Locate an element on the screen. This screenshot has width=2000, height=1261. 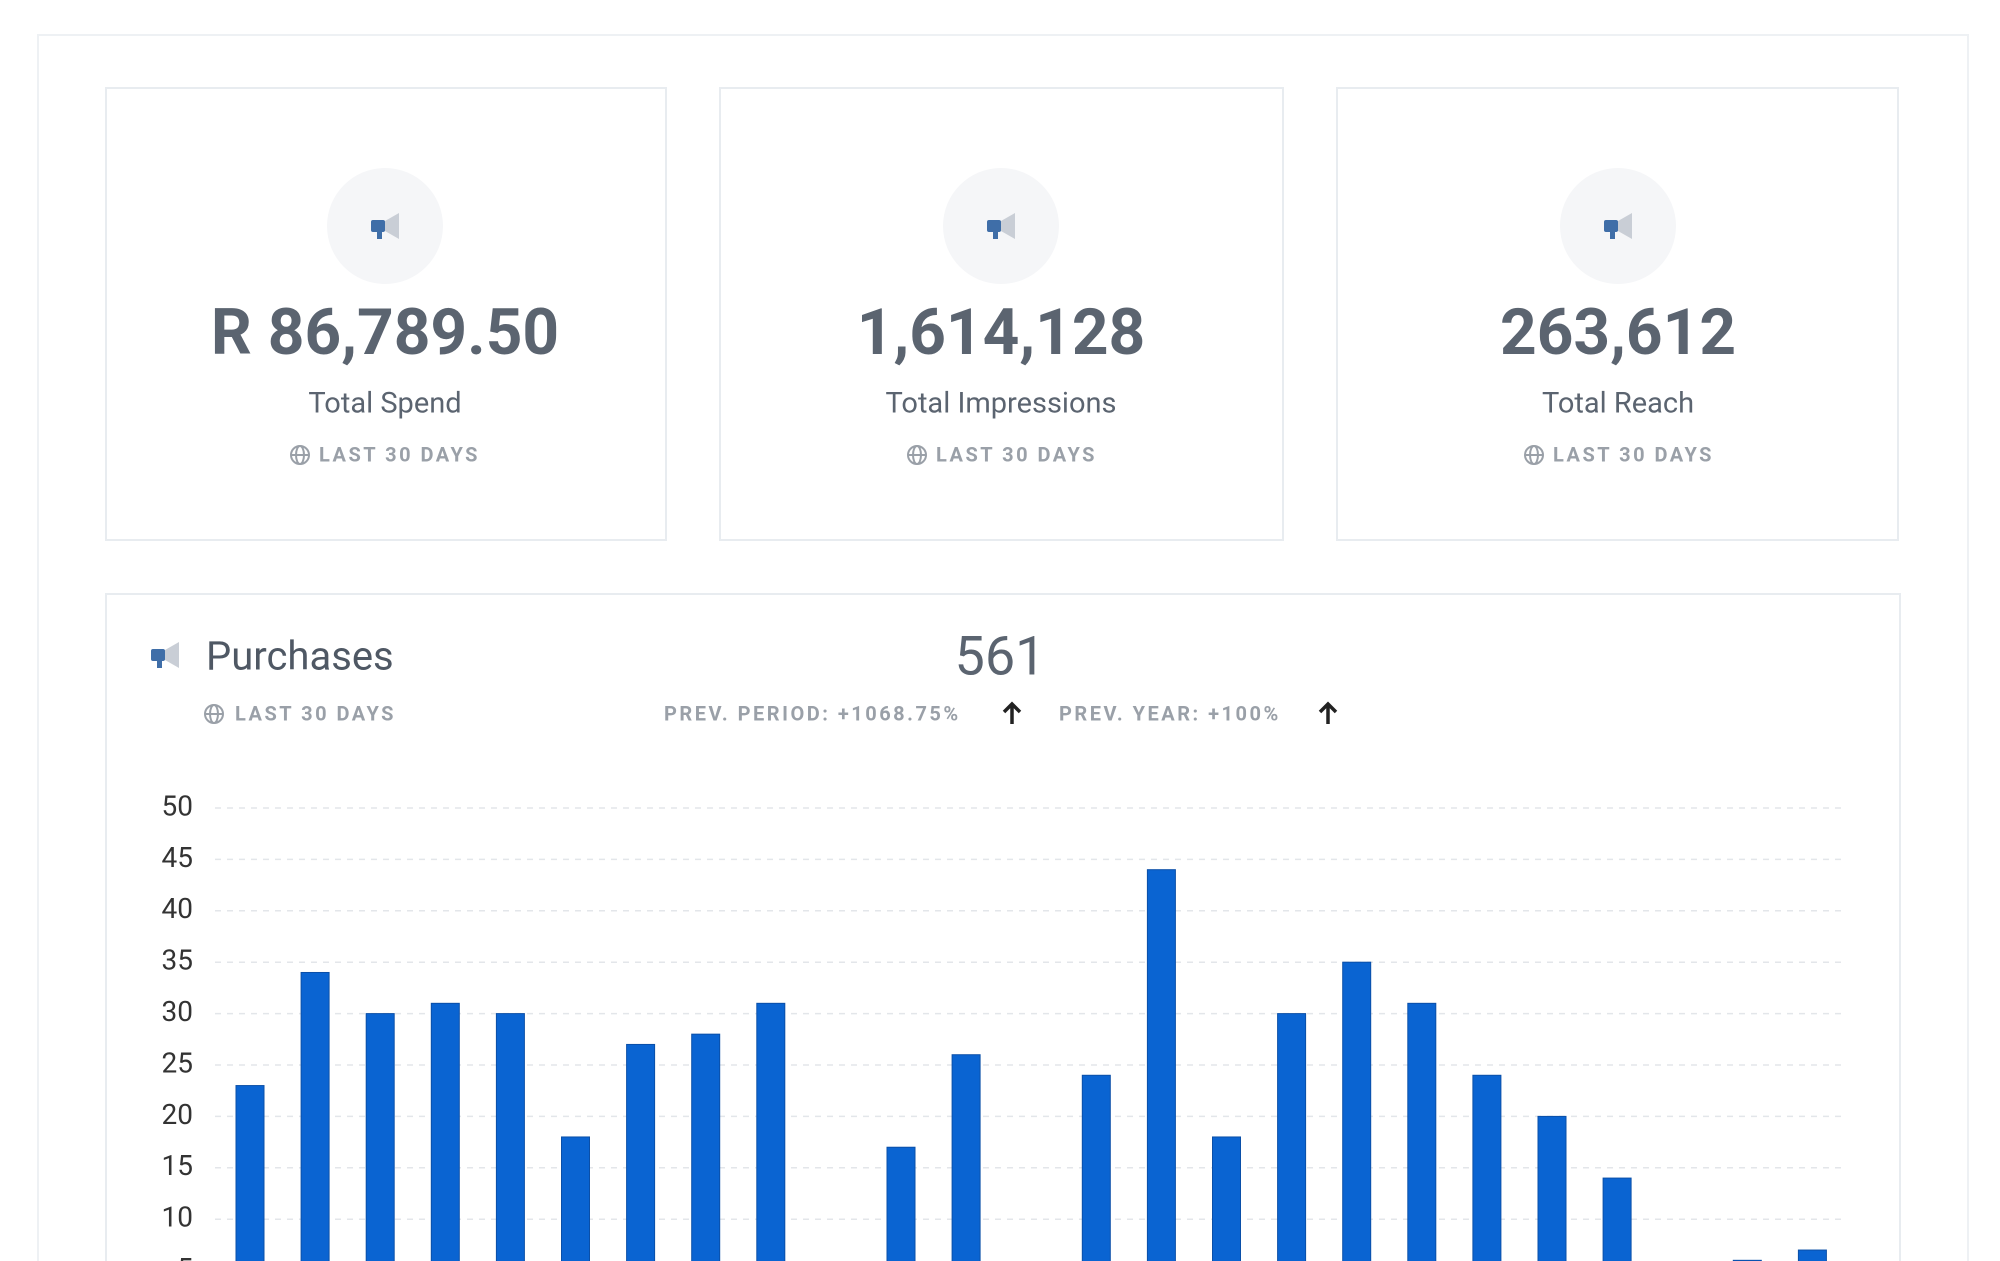
card-value: 263,612 is located at coordinates (1618, 332).